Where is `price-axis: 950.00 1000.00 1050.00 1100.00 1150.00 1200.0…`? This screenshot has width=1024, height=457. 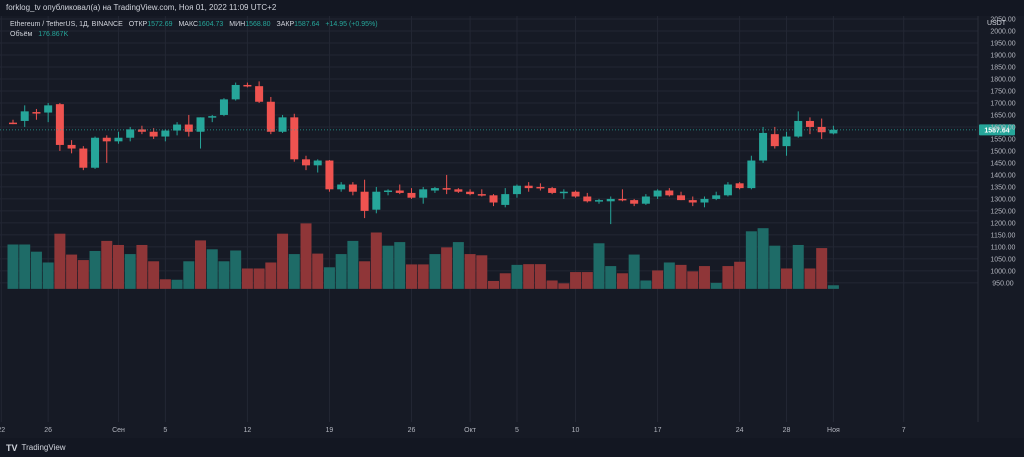
price-axis: 950.00 1000.00 1050.00 1100.00 1150.00 1200.0… is located at coordinates (996, 219).